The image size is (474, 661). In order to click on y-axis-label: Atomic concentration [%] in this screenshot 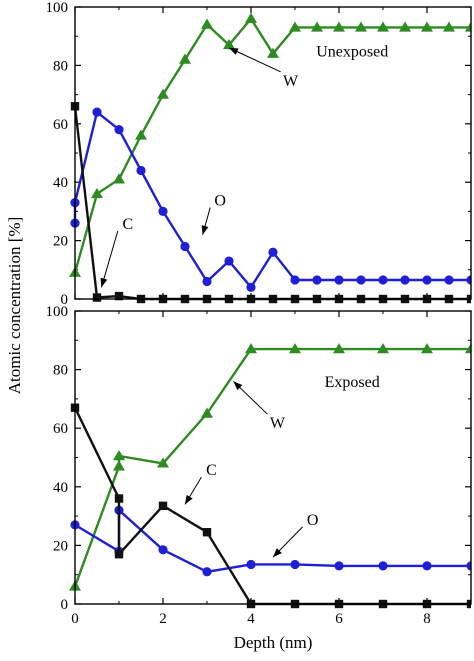, I will do `click(14, 306)`.